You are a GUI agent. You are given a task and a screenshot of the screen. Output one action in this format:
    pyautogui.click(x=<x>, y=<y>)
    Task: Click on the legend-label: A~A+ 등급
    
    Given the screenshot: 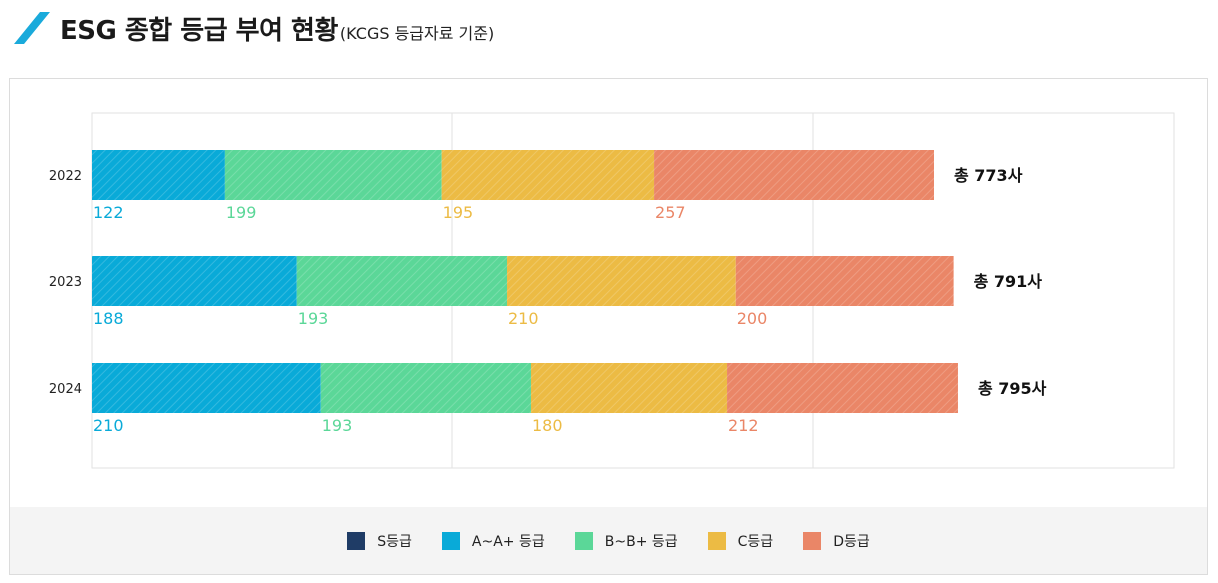 What is the action you would take?
    pyautogui.click(x=508, y=541)
    